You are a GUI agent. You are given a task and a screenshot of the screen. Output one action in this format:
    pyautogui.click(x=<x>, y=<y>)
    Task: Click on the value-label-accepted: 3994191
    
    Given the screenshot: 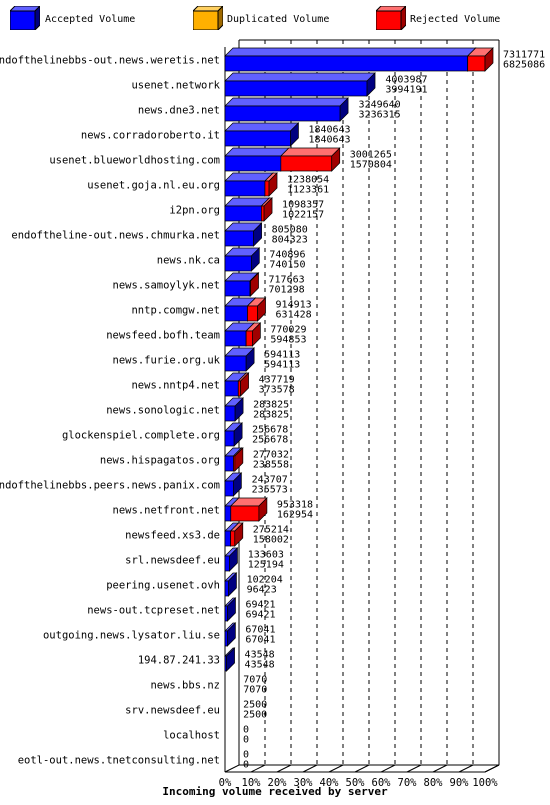 What is the action you would take?
    pyautogui.click(x=406, y=90)
    